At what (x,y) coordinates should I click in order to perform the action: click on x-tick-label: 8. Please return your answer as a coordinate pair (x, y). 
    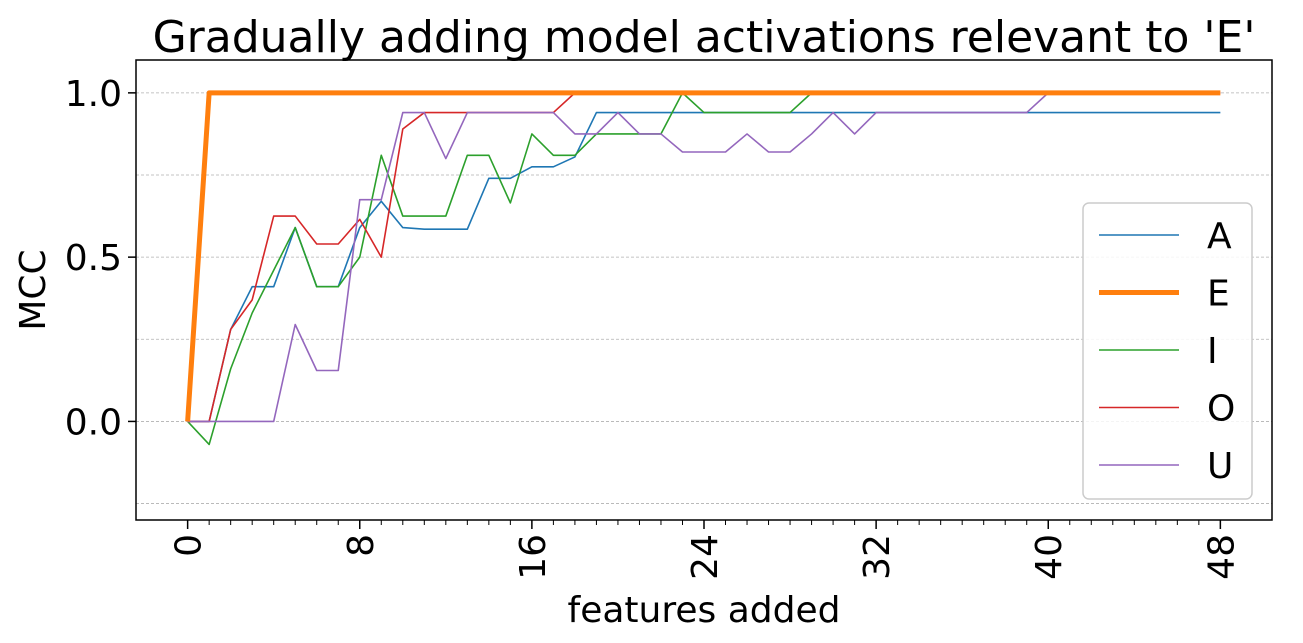
    Looking at the image, I should click on (361, 545).